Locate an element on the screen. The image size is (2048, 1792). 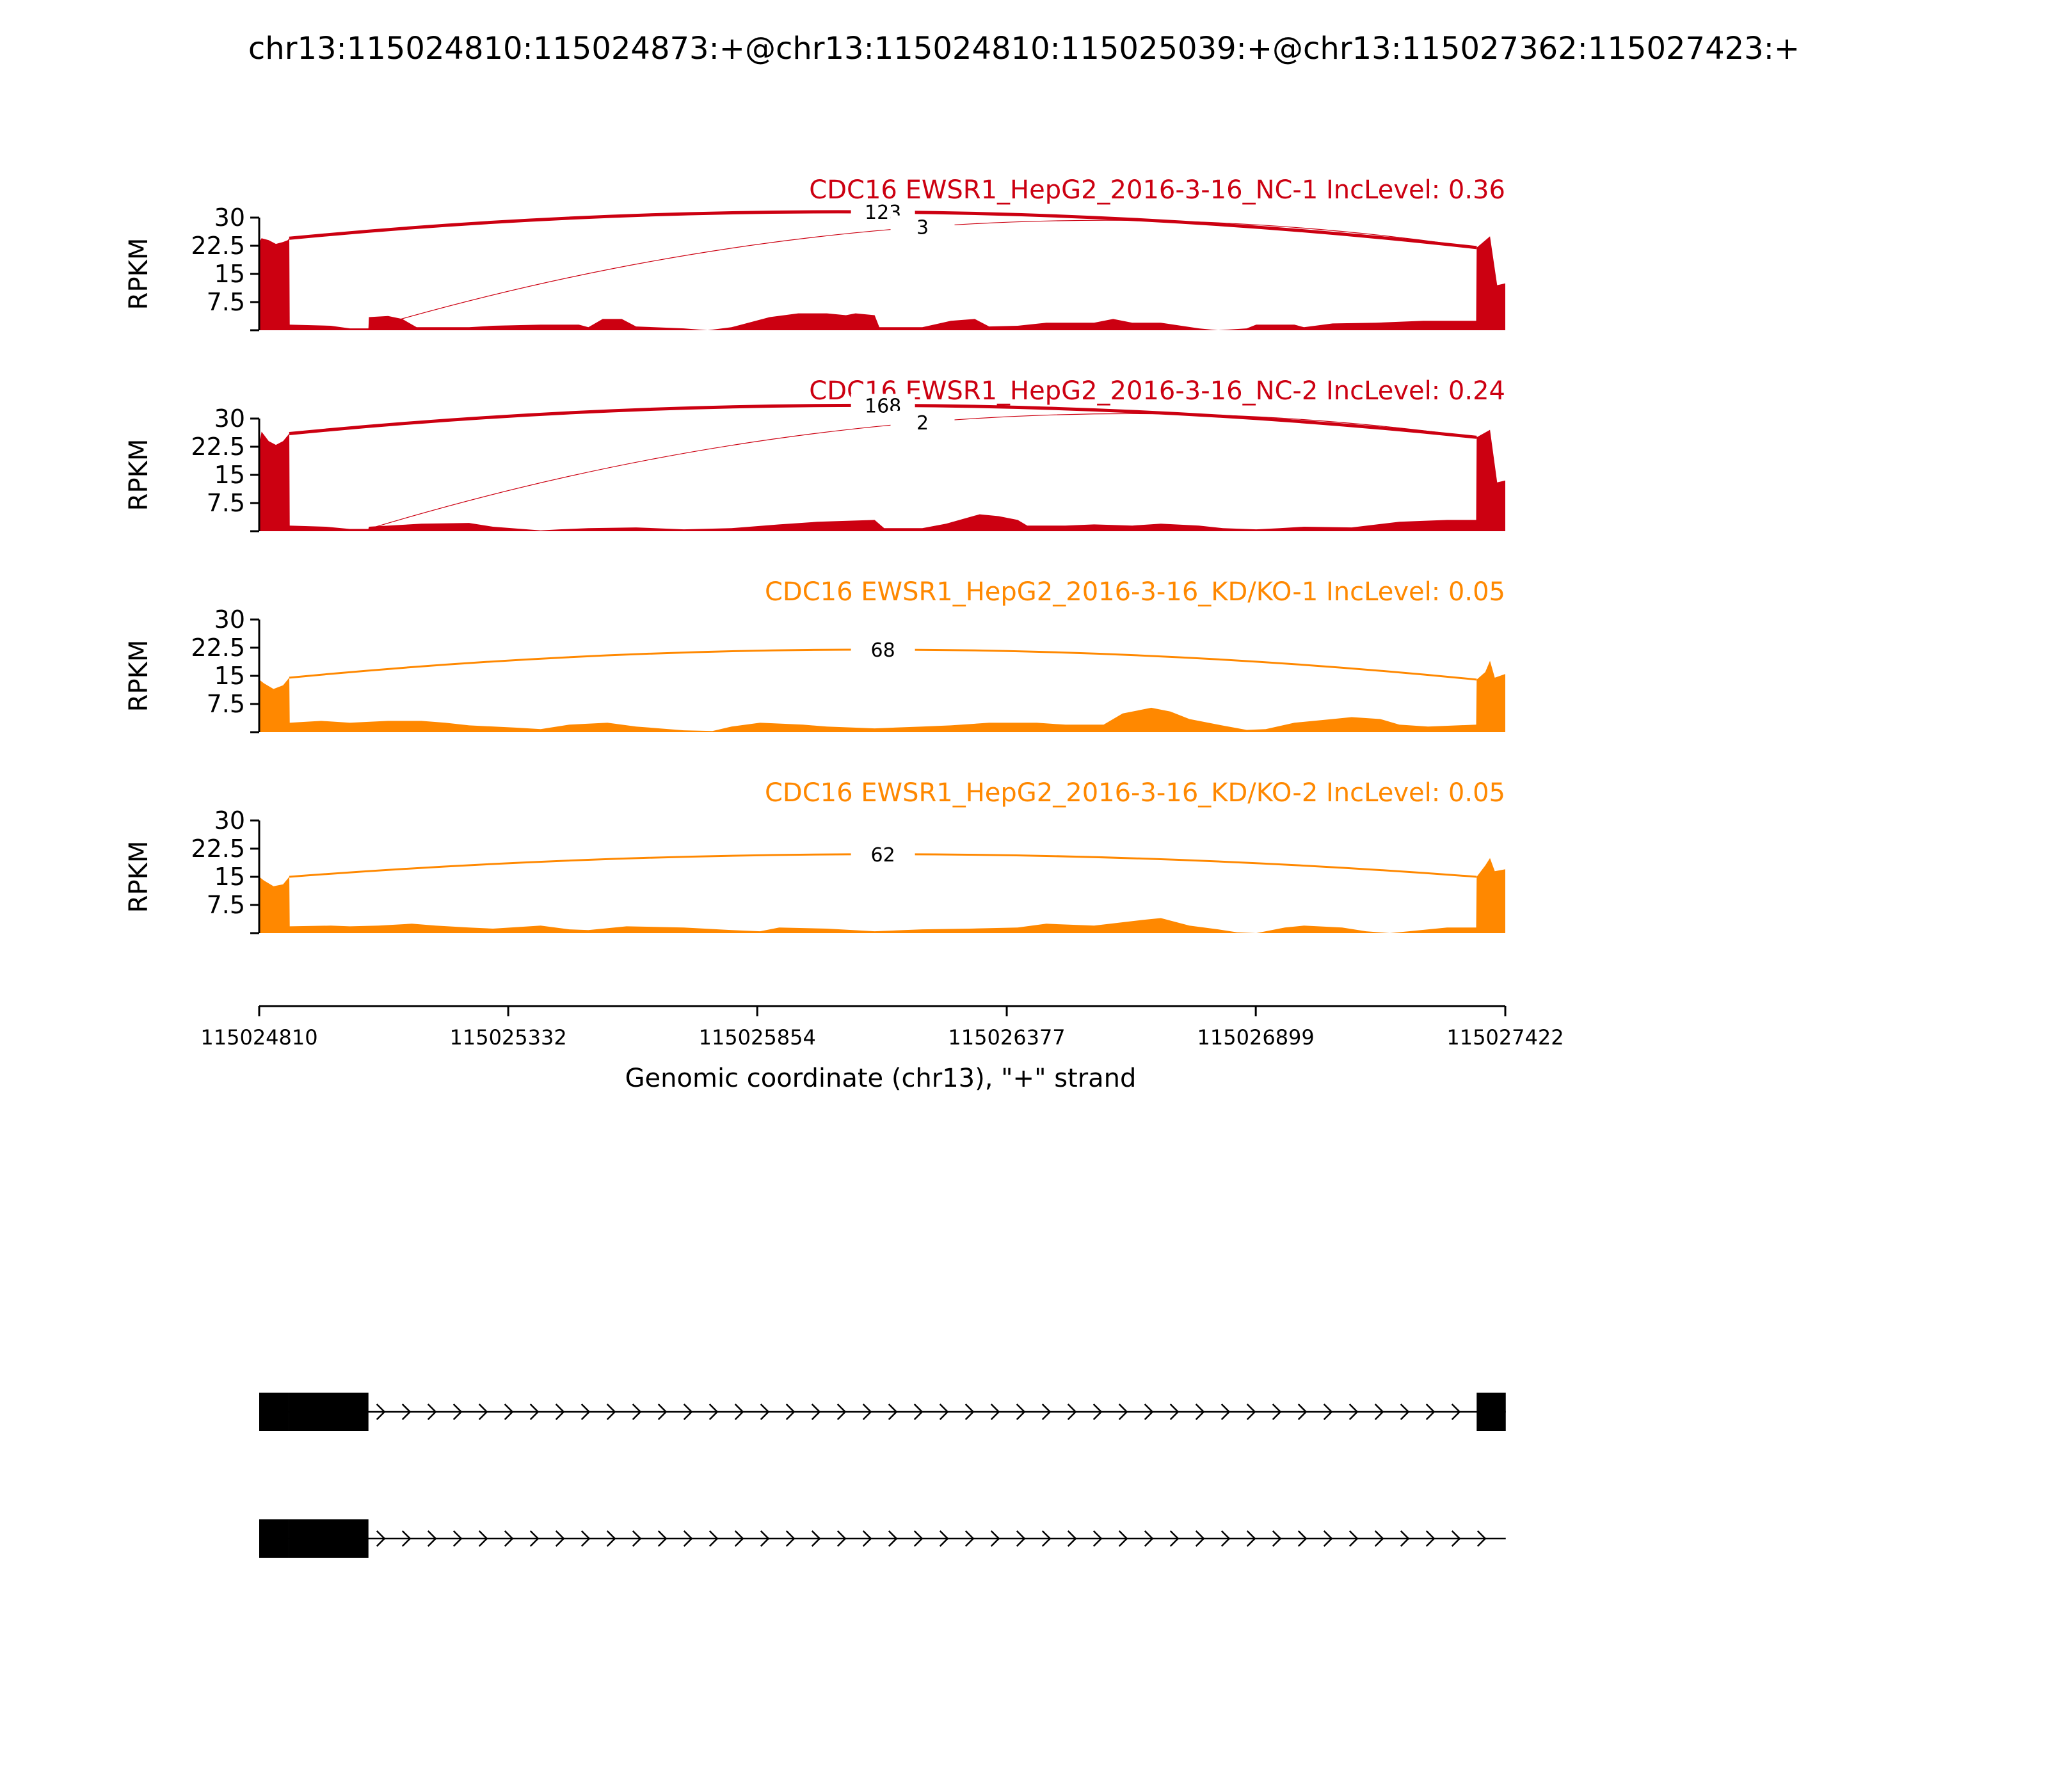
gene-models is located at coordinates (882, 1475).